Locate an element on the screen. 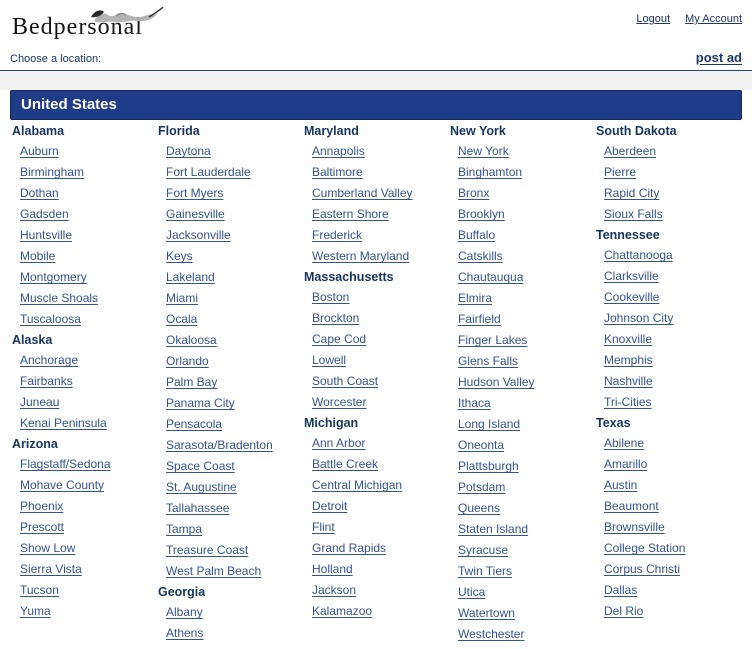 This screenshot has height=649, width=752. city-link-sioux-falls: Sioux Falls is located at coordinates (633, 214).